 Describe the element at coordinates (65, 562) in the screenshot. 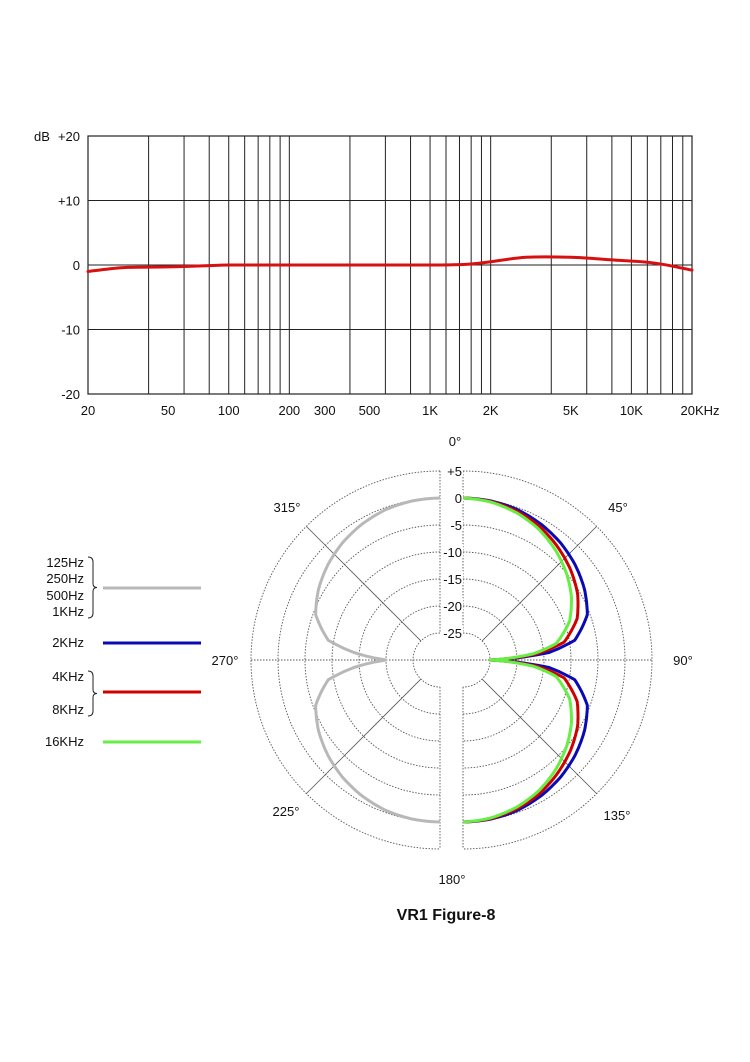

I see `legend-label: 125Hz` at that location.